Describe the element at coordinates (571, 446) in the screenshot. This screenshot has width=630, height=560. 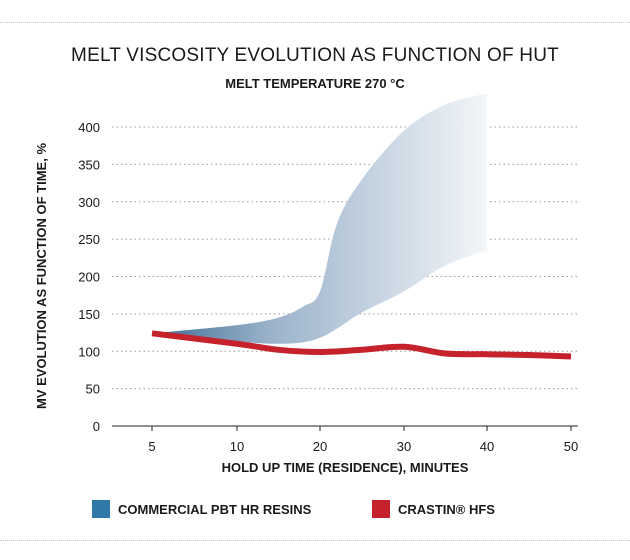
I see `x-tick-label: 50` at that location.